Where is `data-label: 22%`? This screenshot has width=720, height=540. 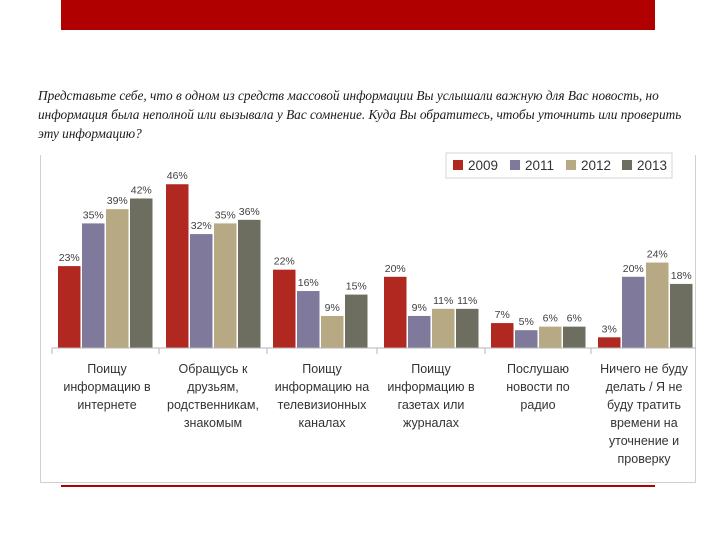
data-label: 22% is located at coordinates (284, 262).